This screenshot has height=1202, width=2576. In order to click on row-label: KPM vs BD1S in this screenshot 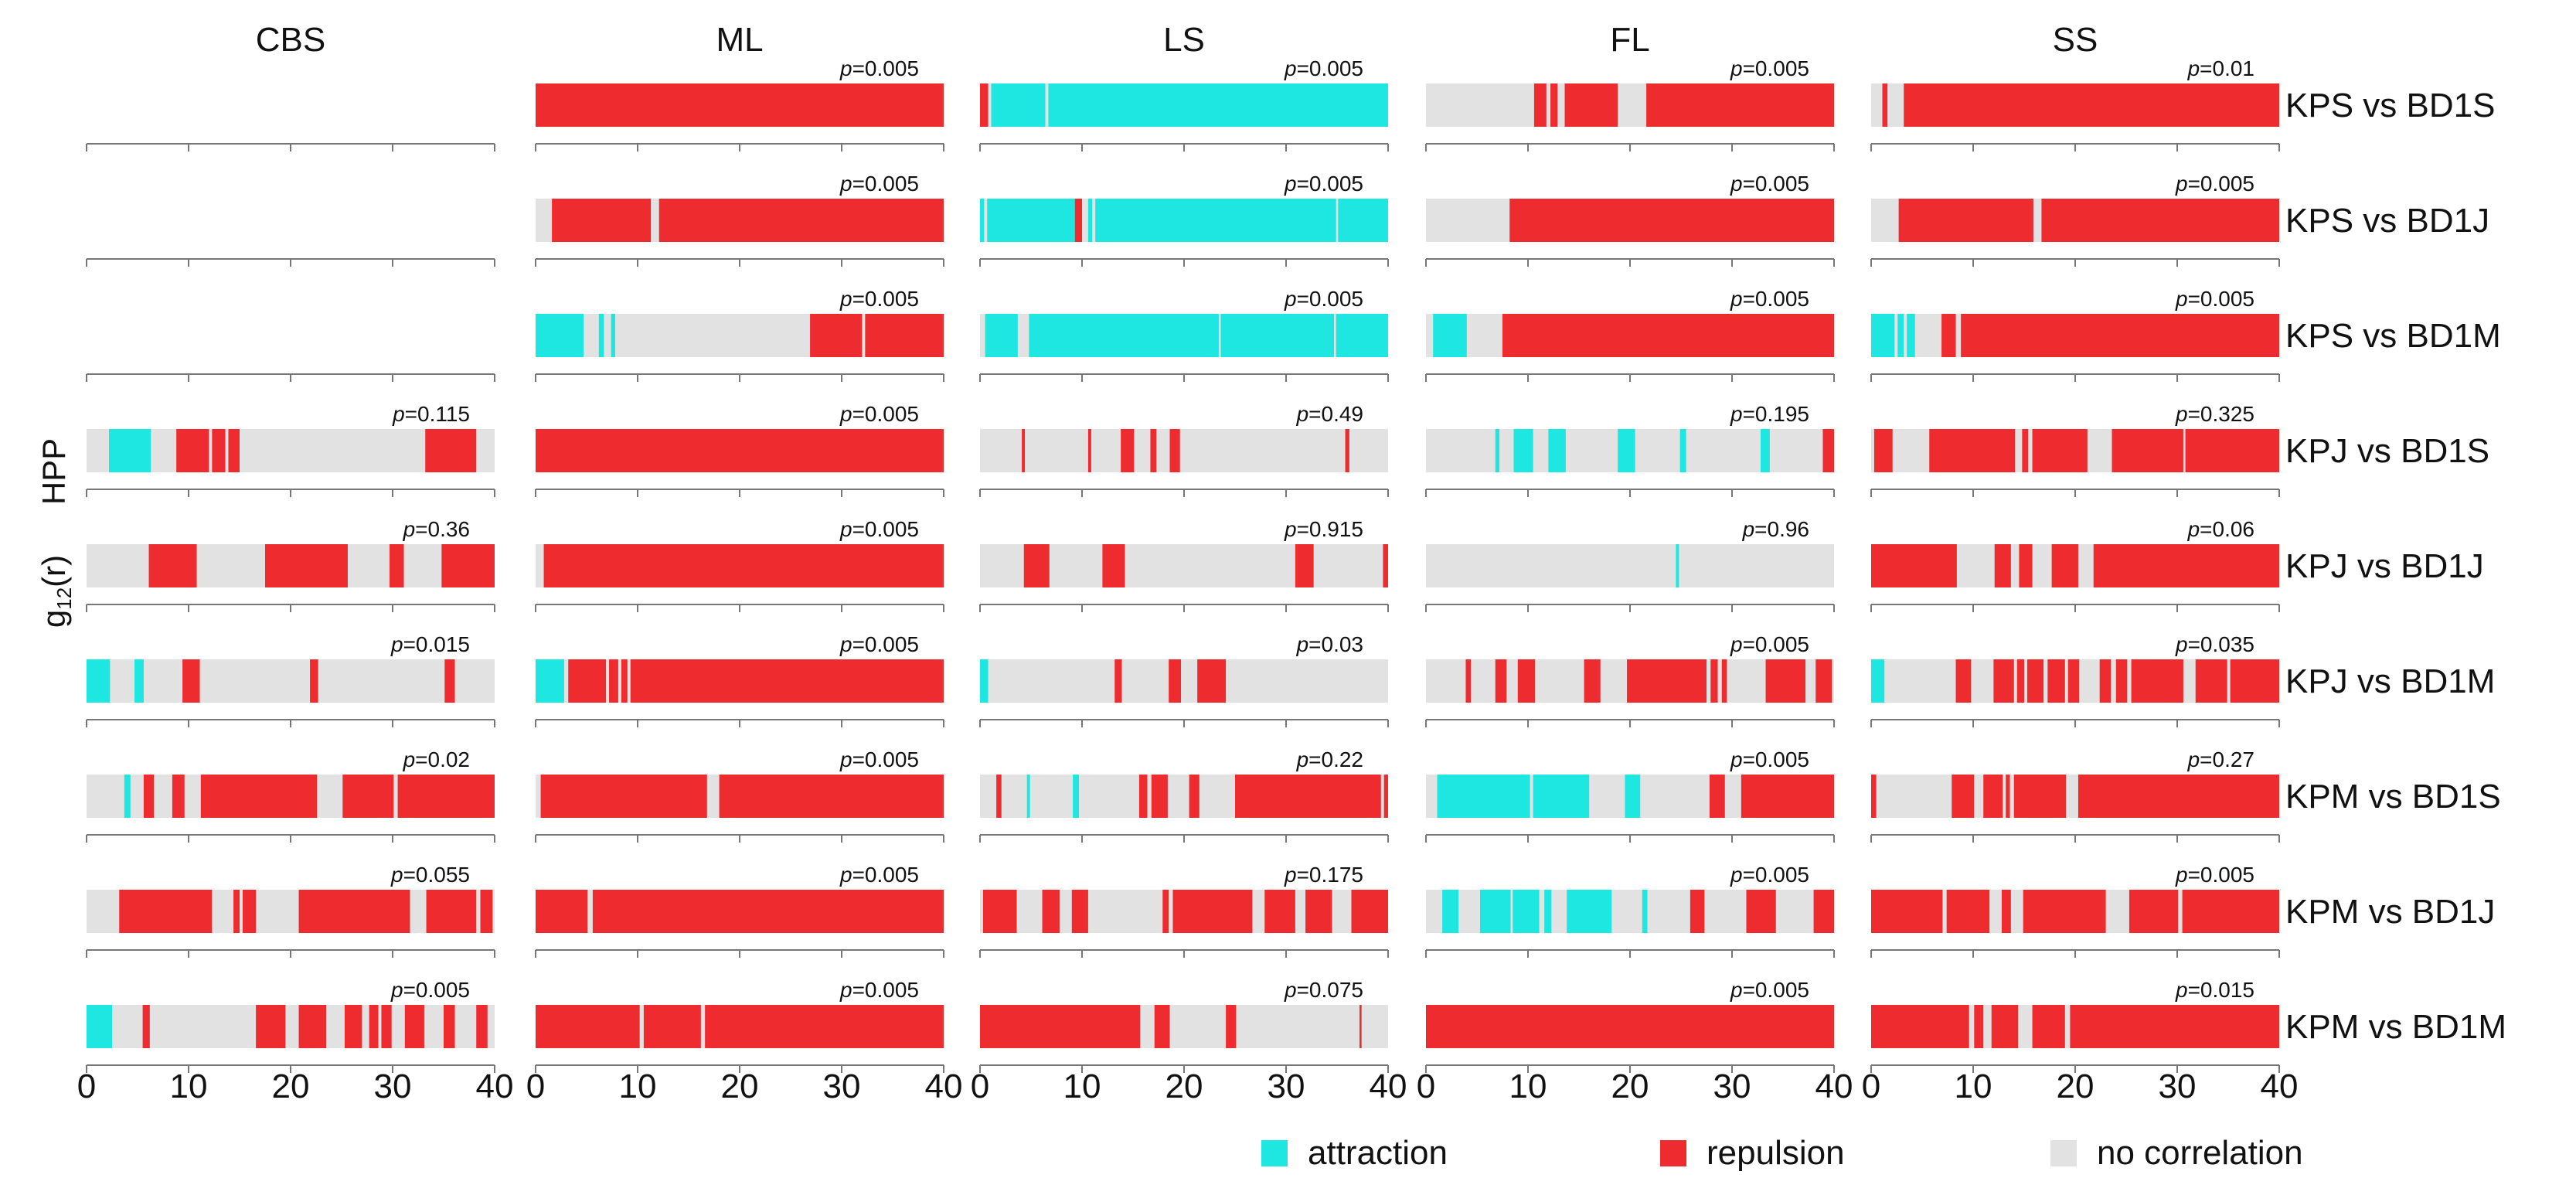, I will do `click(2393, 797)`.